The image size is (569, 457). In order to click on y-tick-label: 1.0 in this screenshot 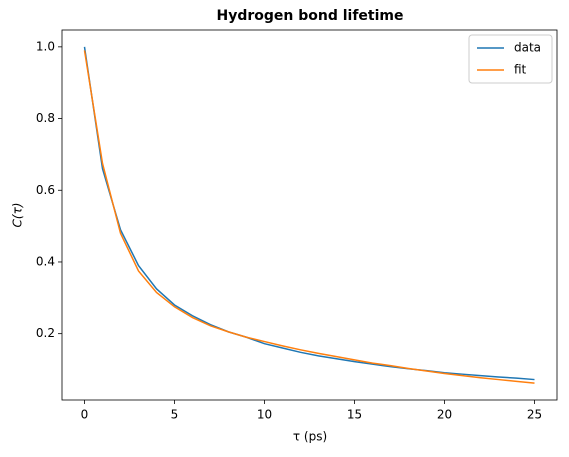, I will do `click(45, 46)`.